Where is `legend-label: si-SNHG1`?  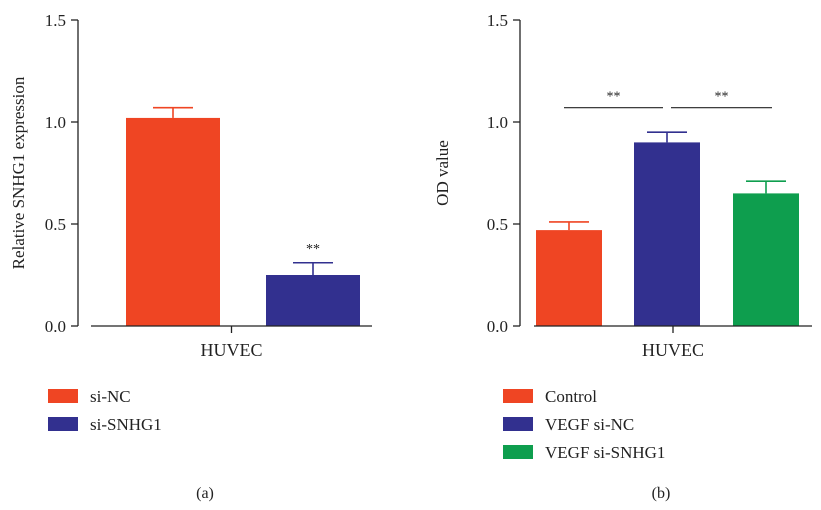
legend-label: si-SNHG1 is located at coordinates (126, 424).